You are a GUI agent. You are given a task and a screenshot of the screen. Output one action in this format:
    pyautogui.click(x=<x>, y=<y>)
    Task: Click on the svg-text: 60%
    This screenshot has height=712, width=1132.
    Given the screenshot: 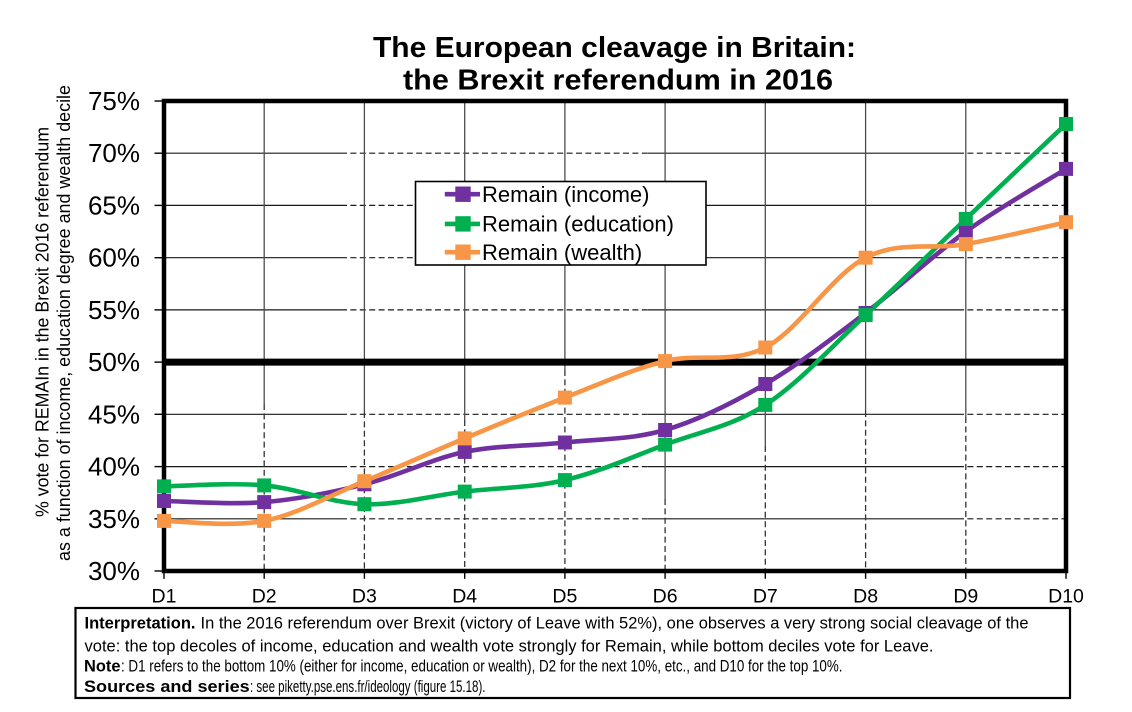 What is the action you would take?
    pyautogui.click(x=114, y=258)
    